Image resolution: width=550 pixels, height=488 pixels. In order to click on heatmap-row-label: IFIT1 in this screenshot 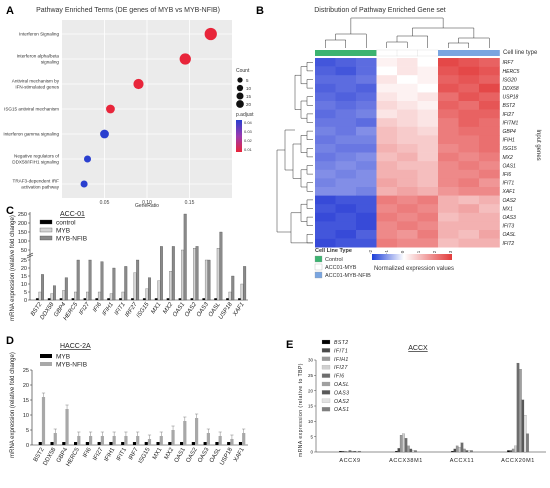, I will do `click(509, 184)`.